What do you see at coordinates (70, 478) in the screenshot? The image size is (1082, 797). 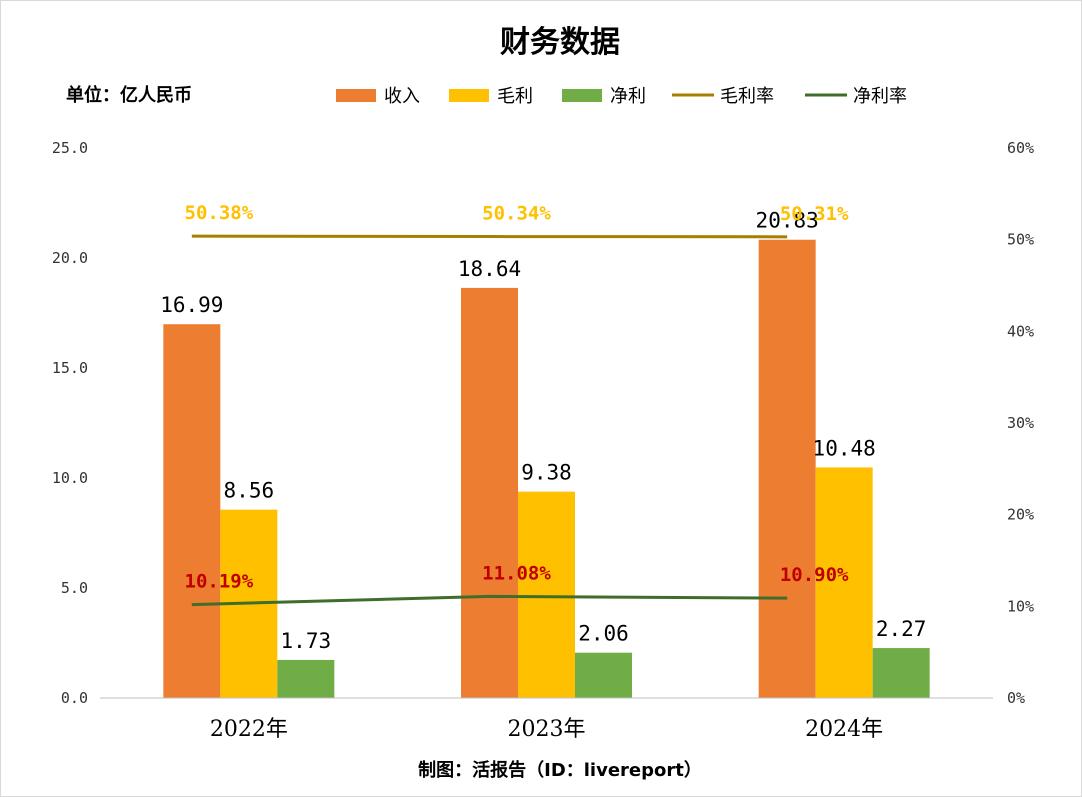 I see `y-left-tick-label: 10.0` at bounding box center [70, 478].